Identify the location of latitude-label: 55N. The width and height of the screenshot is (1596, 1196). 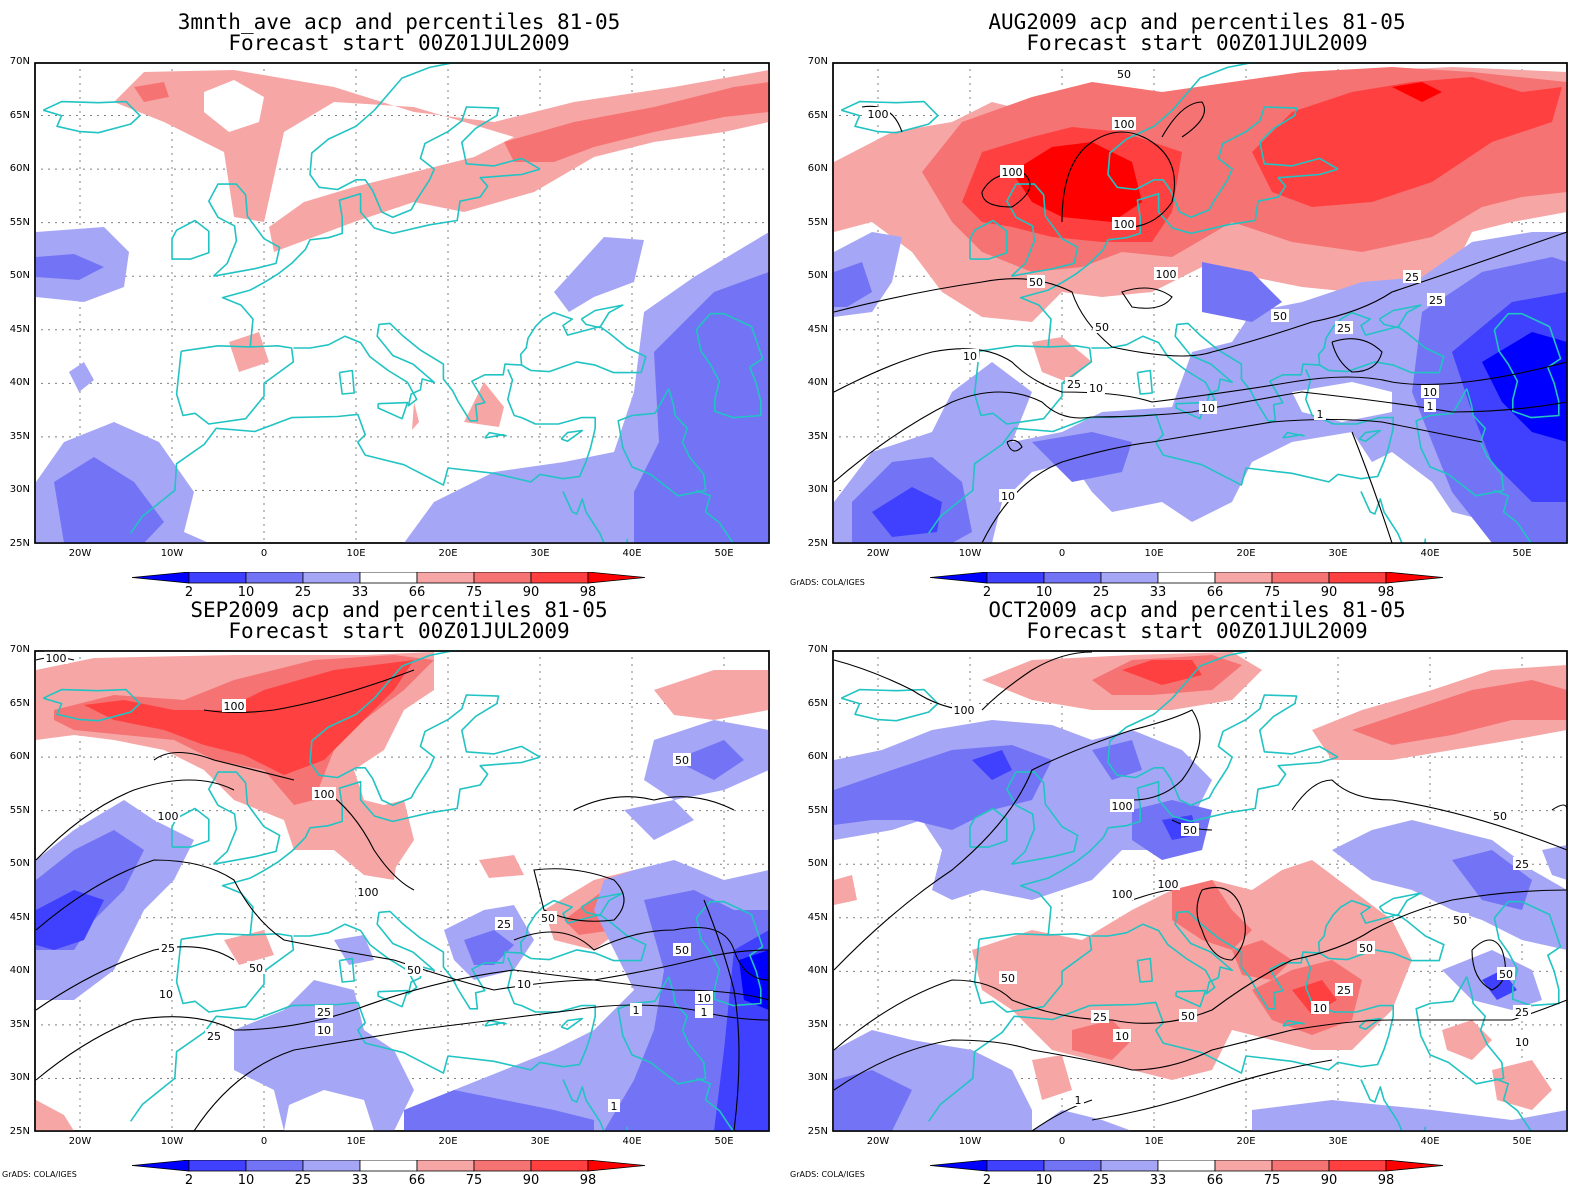
(817, 810).